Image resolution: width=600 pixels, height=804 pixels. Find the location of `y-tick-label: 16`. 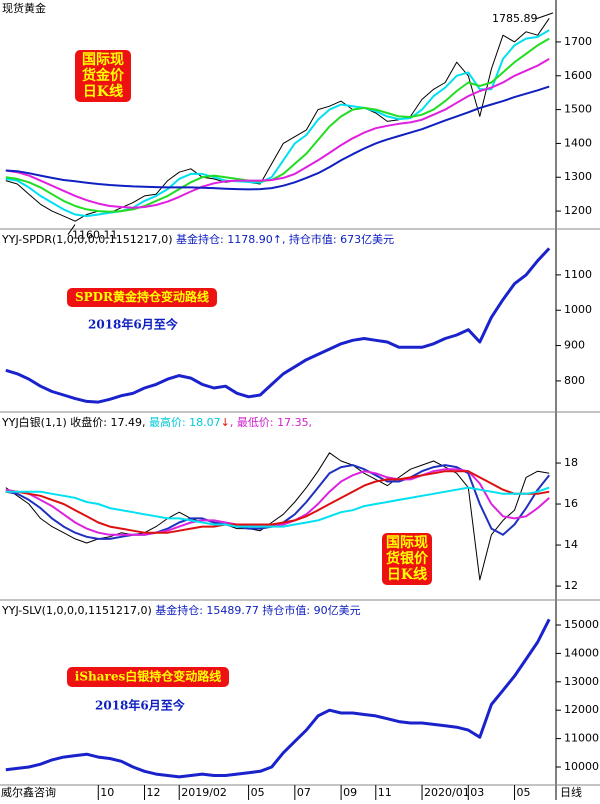

y-tick-label: 16 is located at coordinates (571, 503).